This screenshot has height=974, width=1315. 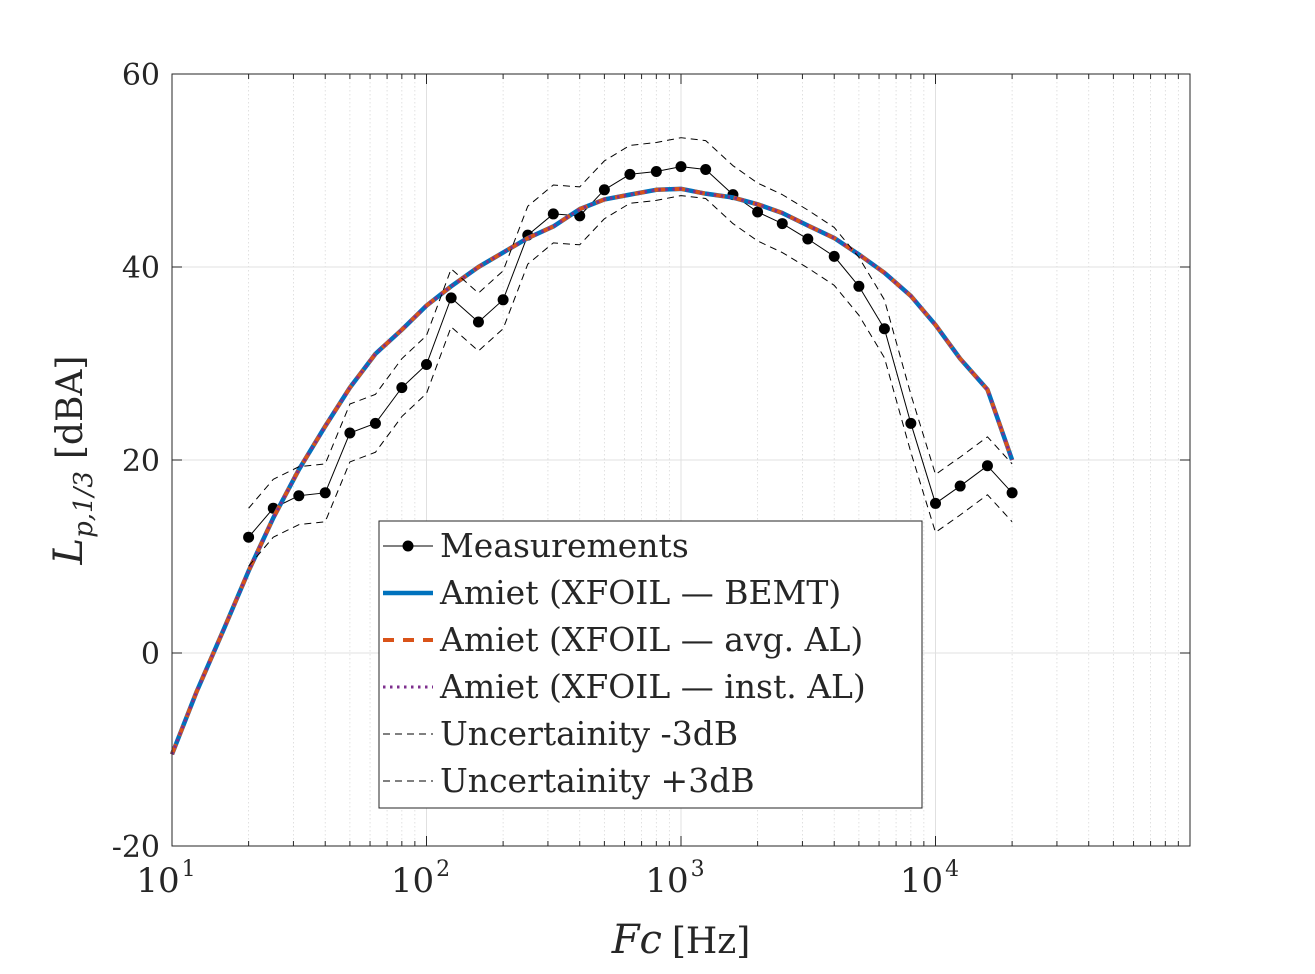 What do you see at coordinates (136, 847) in the screenshot?
I see `y-tick-label: -20` at bounding box center [136, 847].